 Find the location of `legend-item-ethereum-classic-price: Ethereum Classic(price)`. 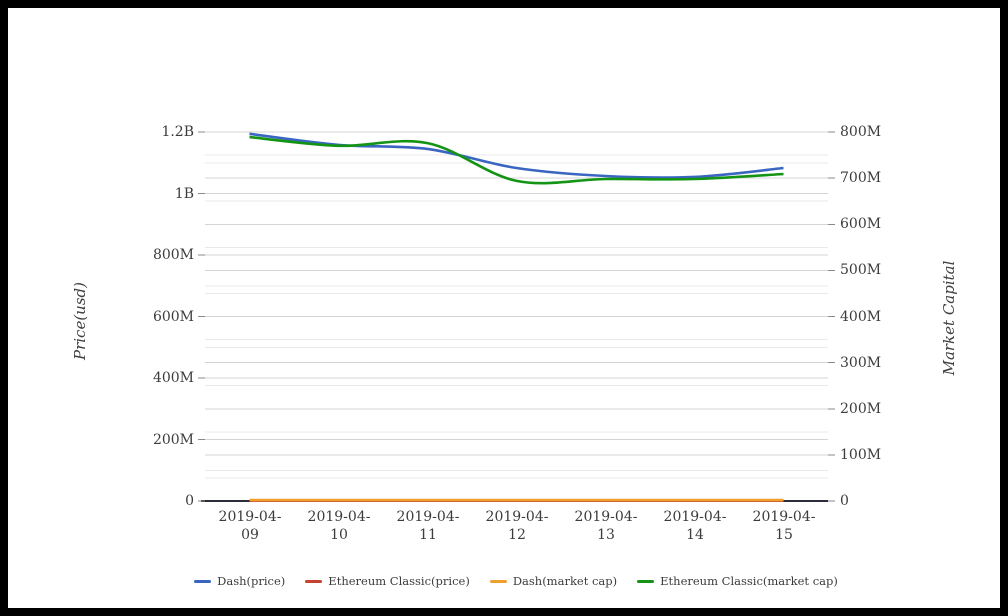

legend-item-ethereum-classic-price: Ethereum Classic(price) is located at coordinates (387, 581).